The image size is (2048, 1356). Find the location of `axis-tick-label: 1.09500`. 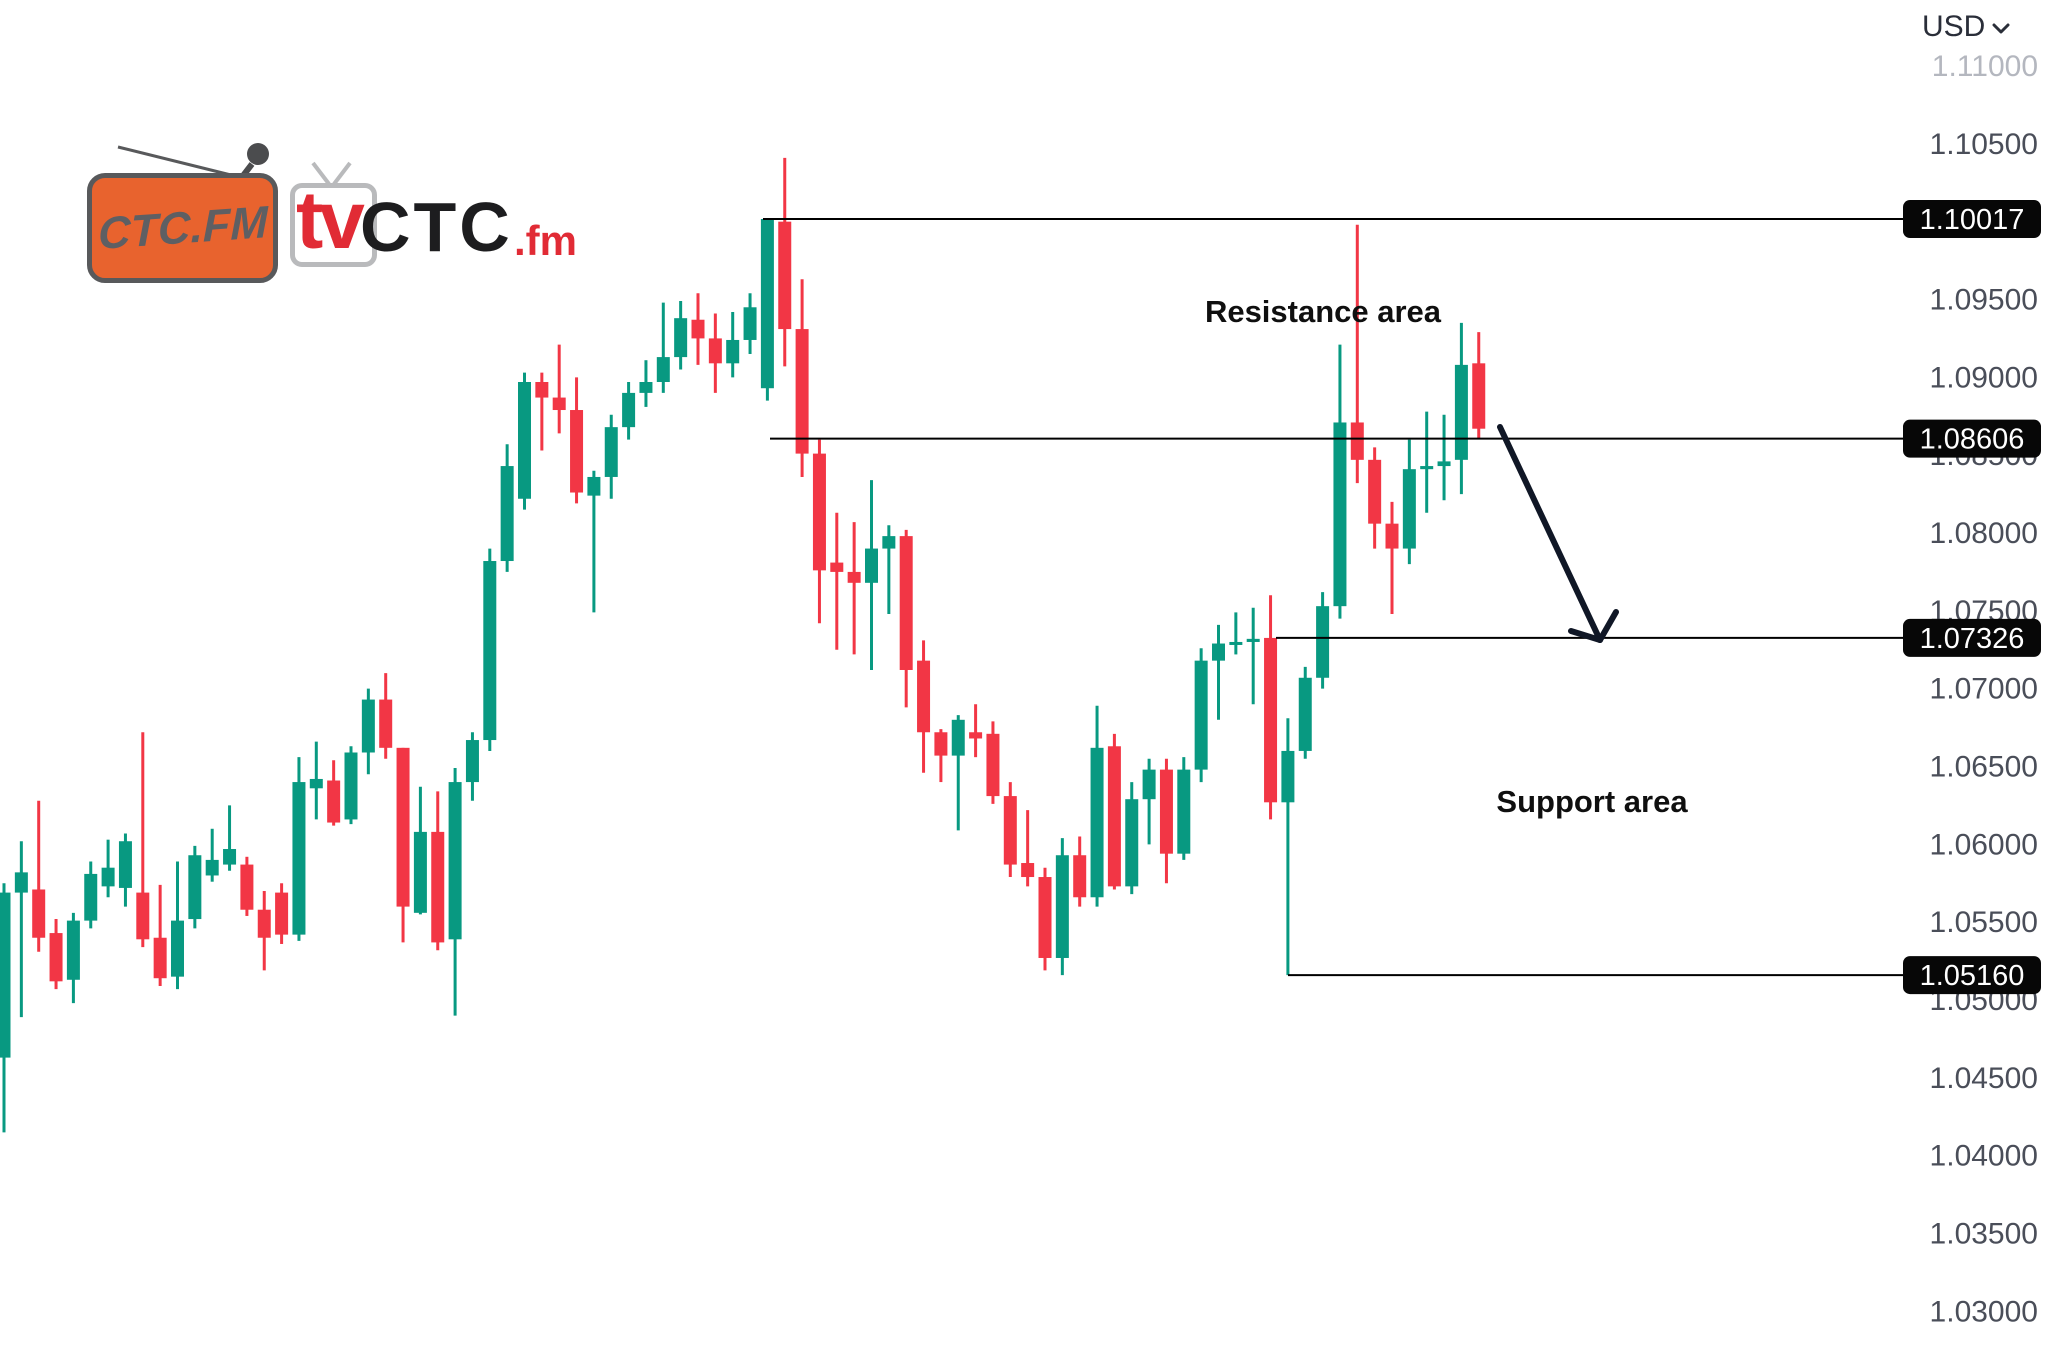

axis-tick-label: 1.09500 is located at coordinates (1984, 299).